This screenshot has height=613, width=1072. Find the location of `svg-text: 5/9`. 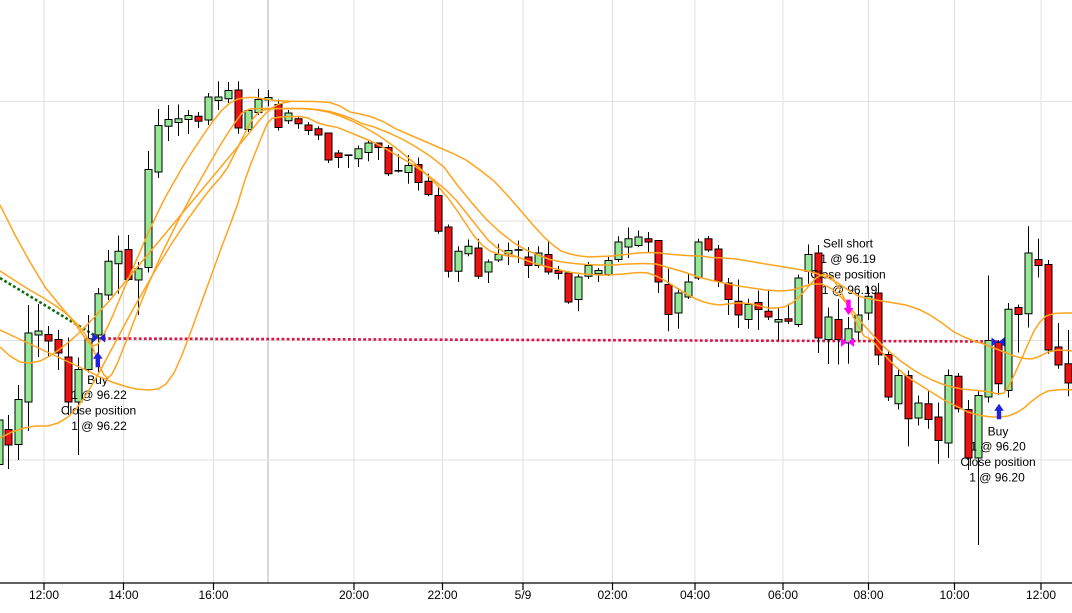

svg-text: 5/9 is located at coordinates (523, 595).